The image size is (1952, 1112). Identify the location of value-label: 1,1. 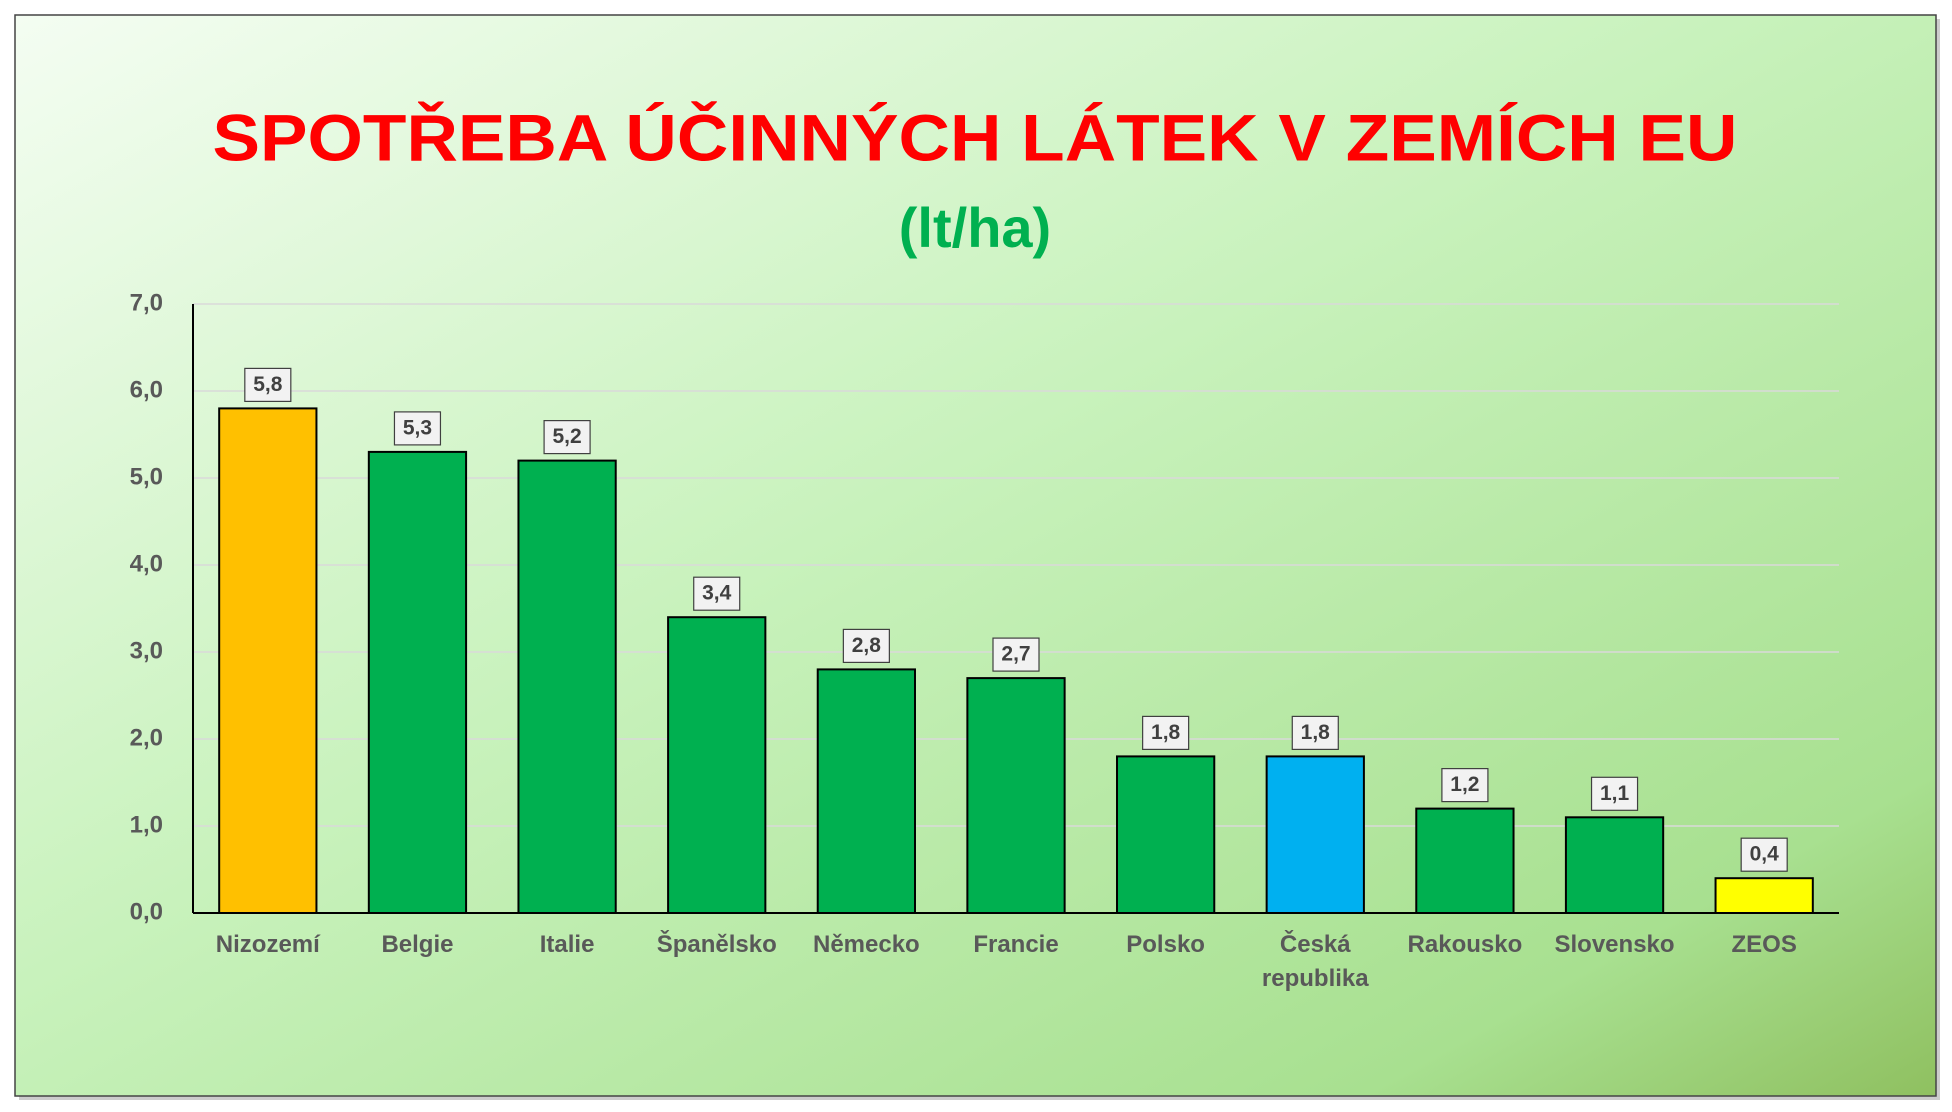
(1615, 793).